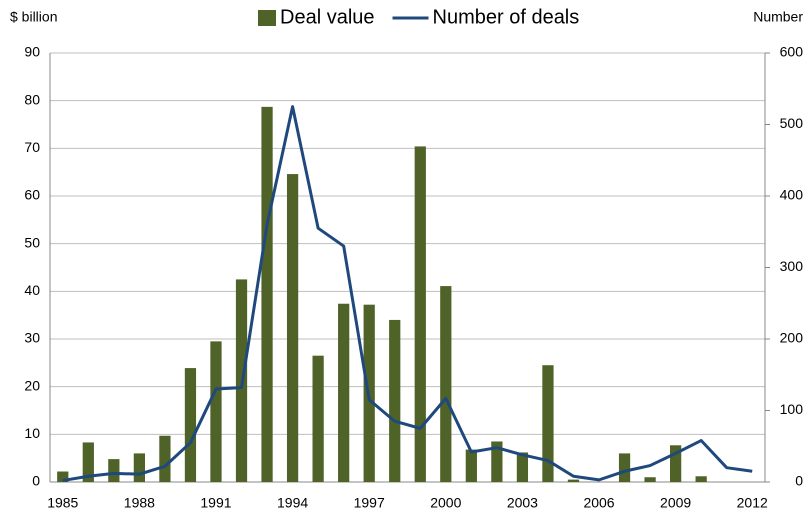  What do you see at coordinates (32, 338) in the screenshot?
I see `y-tick-label: 30` at bounding box center [32, 338].